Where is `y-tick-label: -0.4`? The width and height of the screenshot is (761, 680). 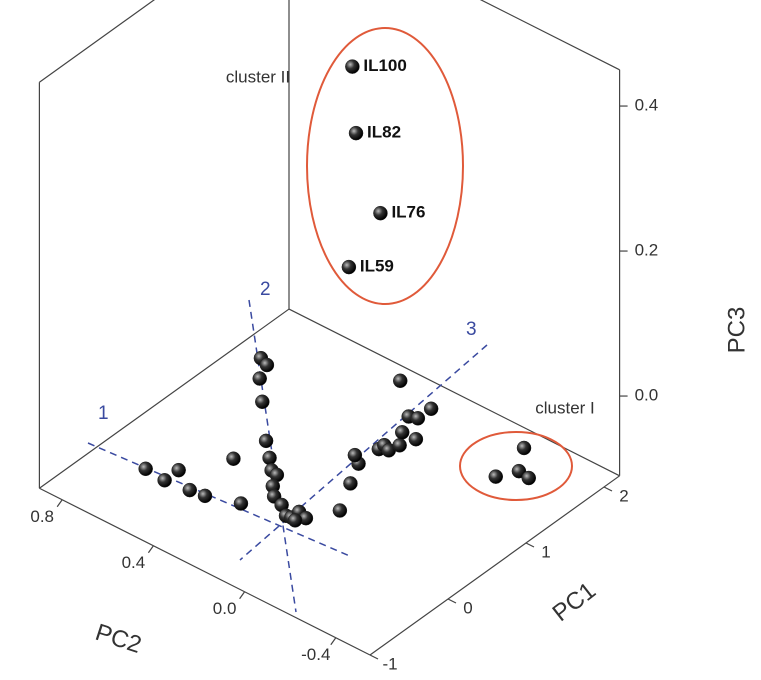 y-tick-label: -0.4 is located at coordinates (315, 654).